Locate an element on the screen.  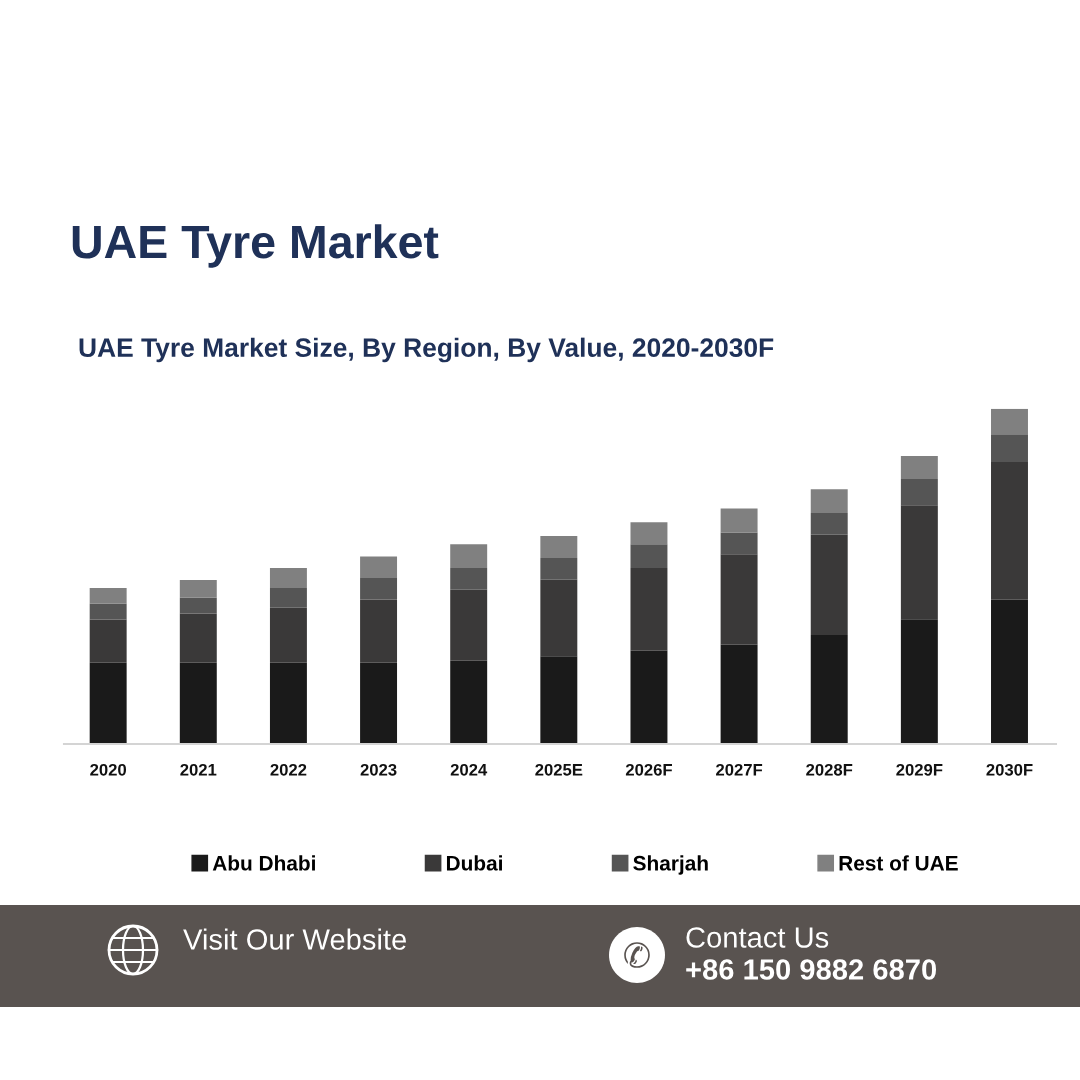
text: +86 150 9882 6870 is located at coordinates (811, 969).